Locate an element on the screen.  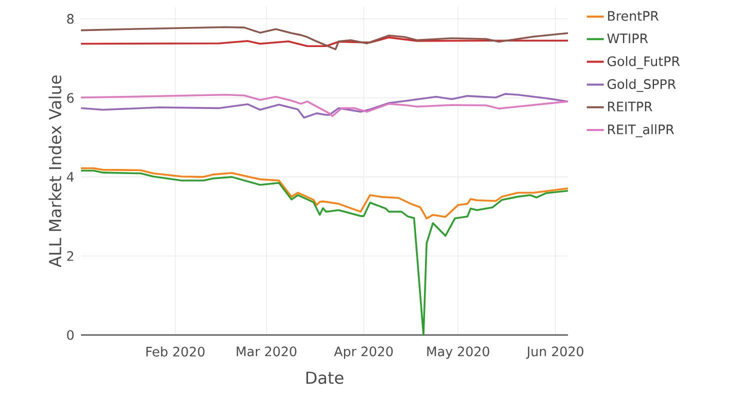
y-tick-label: 0 is located at coordinates (70, 335).